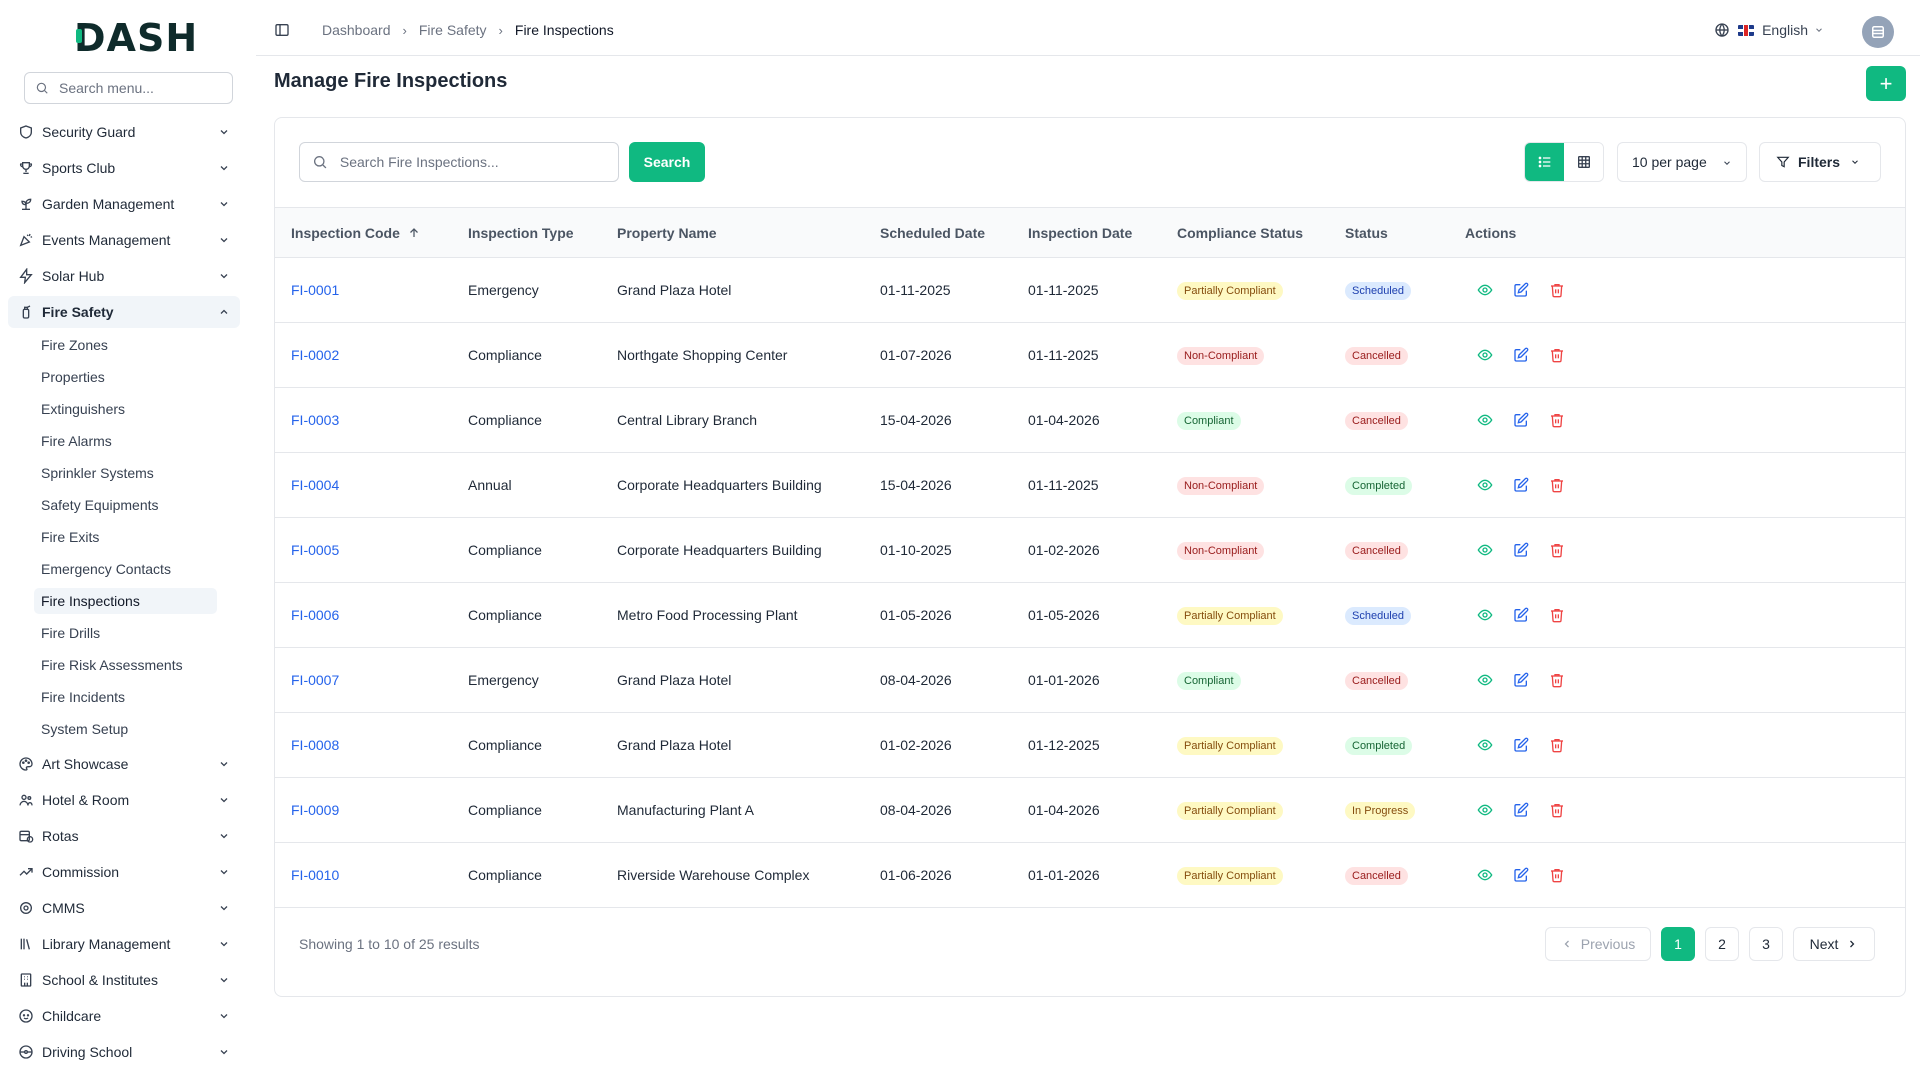 This screenshot has width=1920, height=1080. I want to click on inspection-code-link: FI-0007, so click(315, 680).